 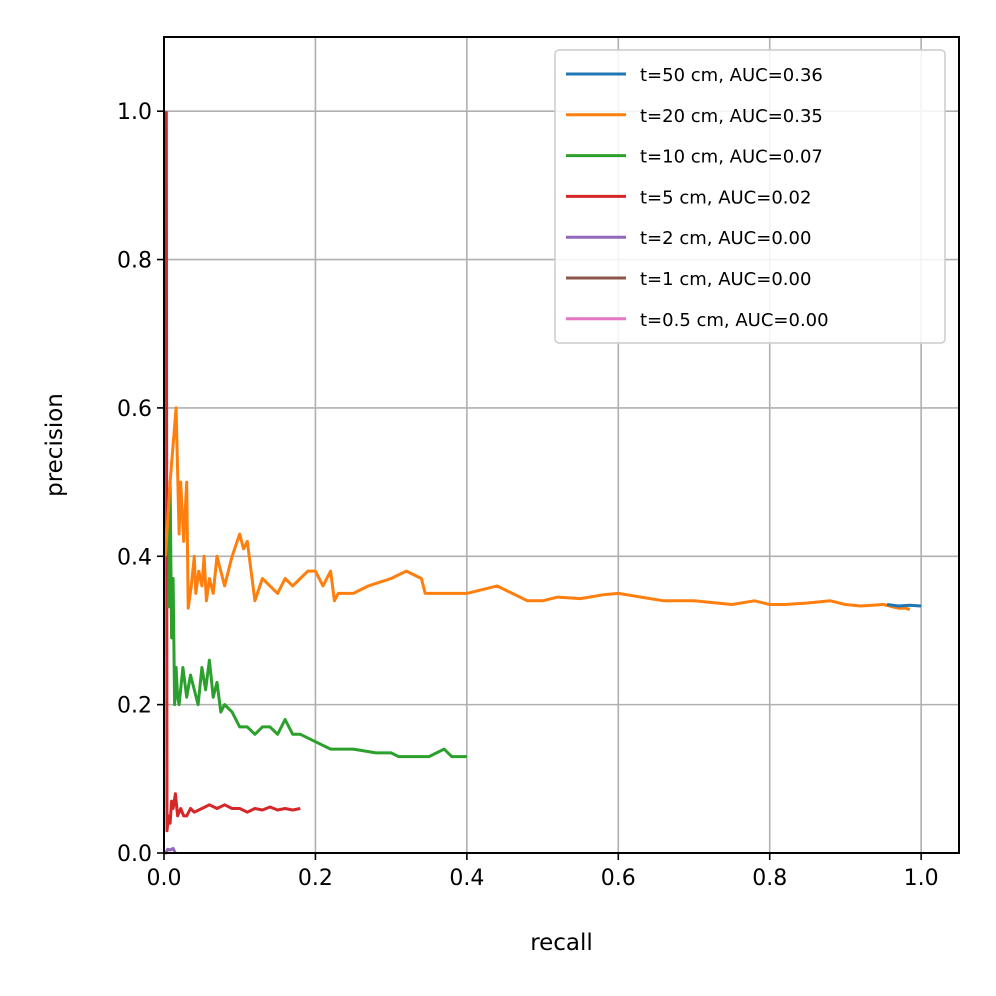 I want to click on legend-label: t=50 cm, AUC=0.36, so click(x=731, y=75).